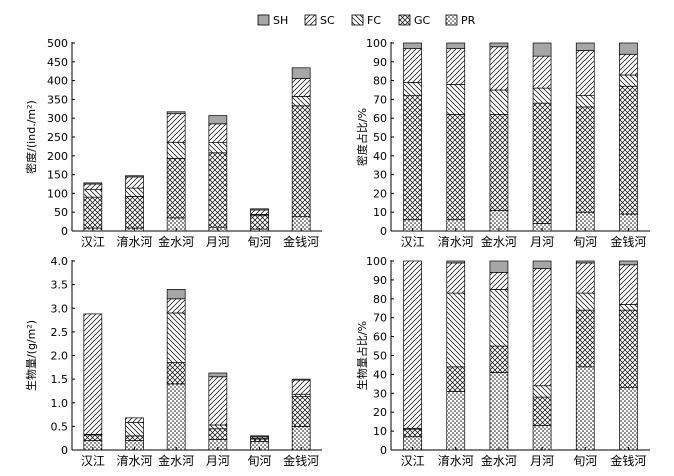 This screenshot has width=674, height=476. What do you see at coordinates (263, 20) in the screenshot?
I see `legend-swatch-sh` at bounding box center [263, 20].